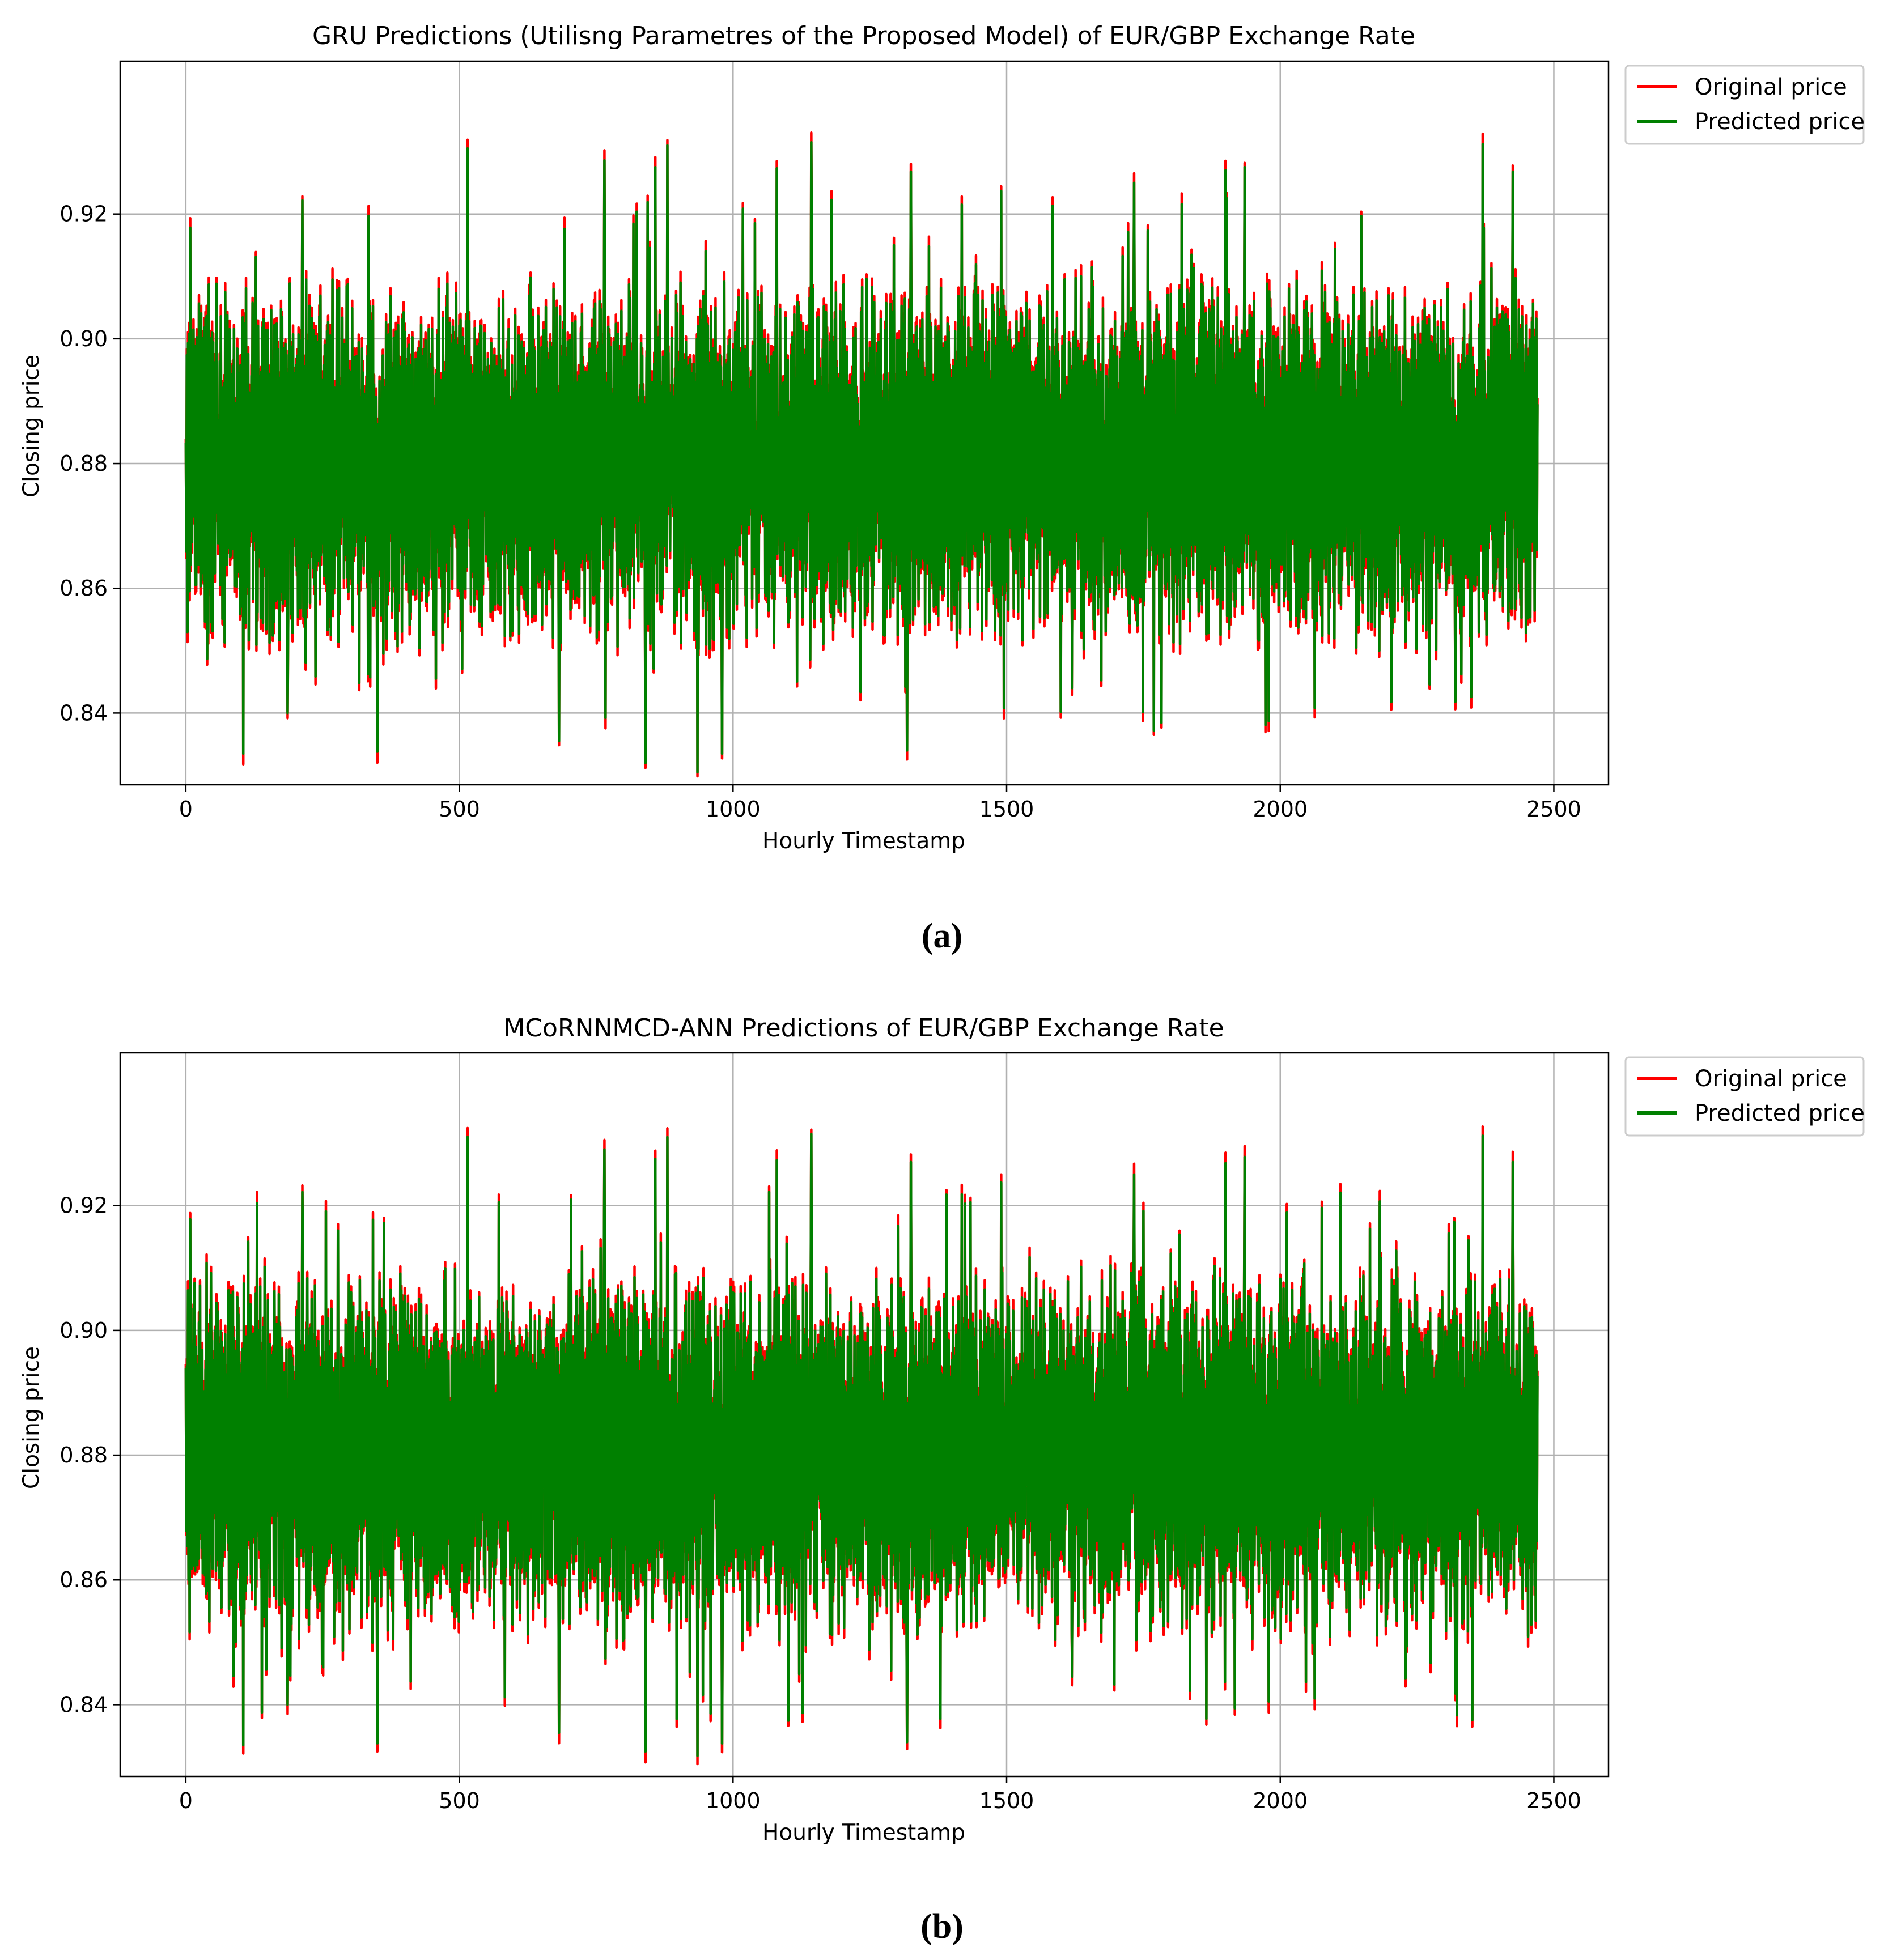 This screenshot has width=1884, height=1960. I want to click on panel-caption: (a), so click(942, 936).